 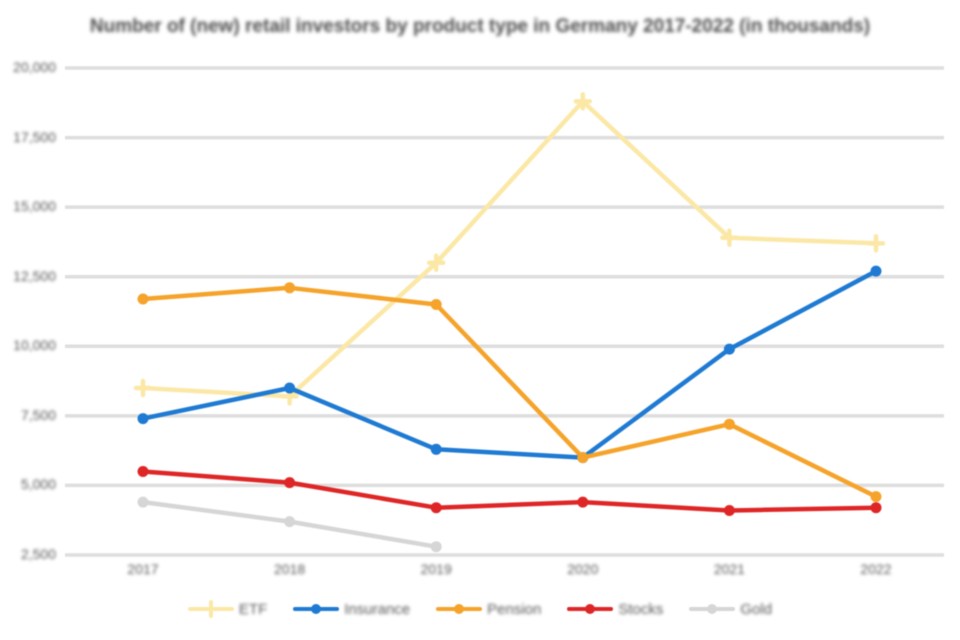 I want to click on y-axis-tick-label: 10,000, so click(x=34, y=345).